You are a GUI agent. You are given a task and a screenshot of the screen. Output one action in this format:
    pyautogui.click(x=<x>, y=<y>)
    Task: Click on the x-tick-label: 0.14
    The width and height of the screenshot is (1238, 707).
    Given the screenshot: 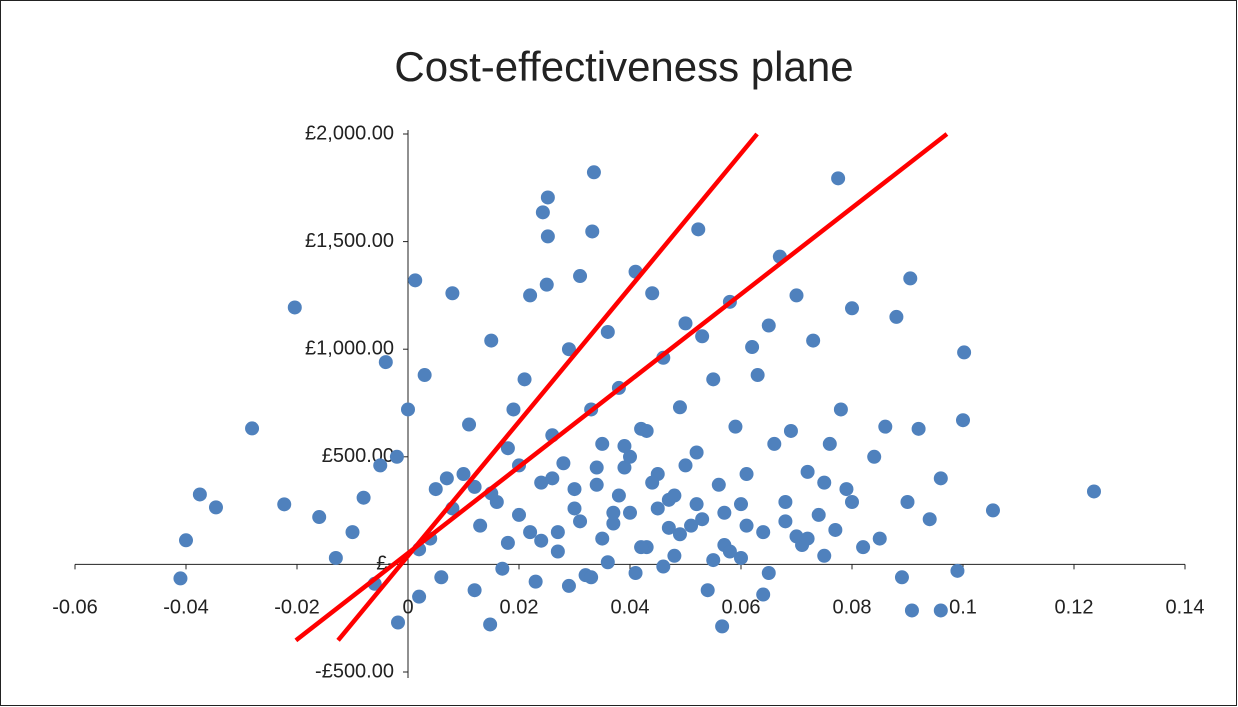 What is the action you would take?
    pyautogui.click(x=1185, y=608)
    